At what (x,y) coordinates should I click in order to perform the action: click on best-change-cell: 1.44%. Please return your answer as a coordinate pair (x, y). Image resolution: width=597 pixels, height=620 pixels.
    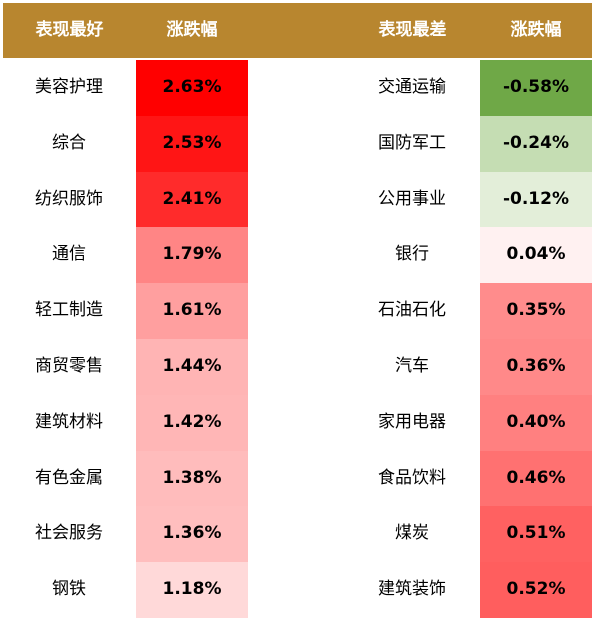
    Looking at the image, I should click on (192, 367).